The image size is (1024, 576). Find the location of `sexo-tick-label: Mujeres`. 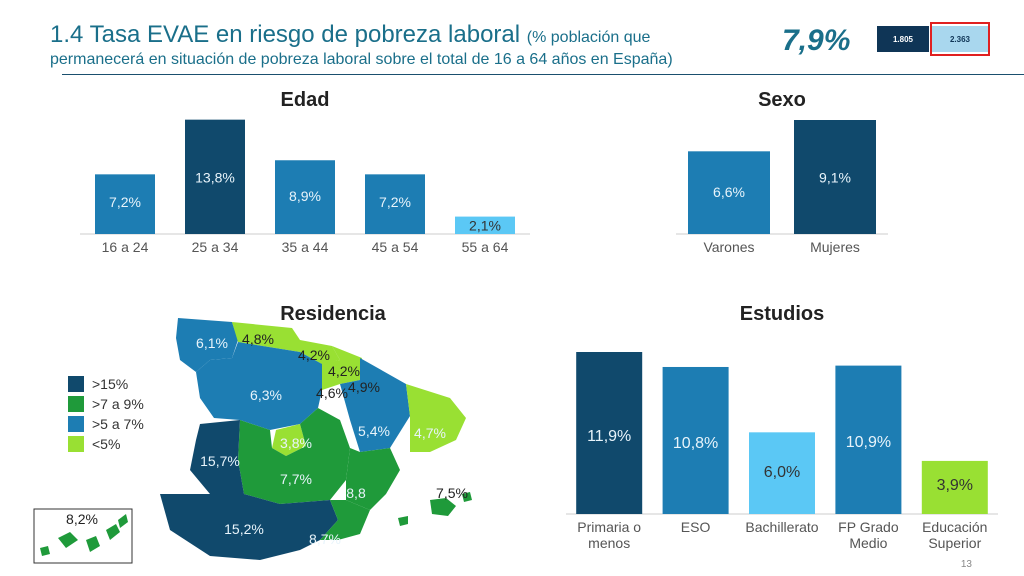

sexo-tick-label: Mujeres is located at coordinates (835, 247).